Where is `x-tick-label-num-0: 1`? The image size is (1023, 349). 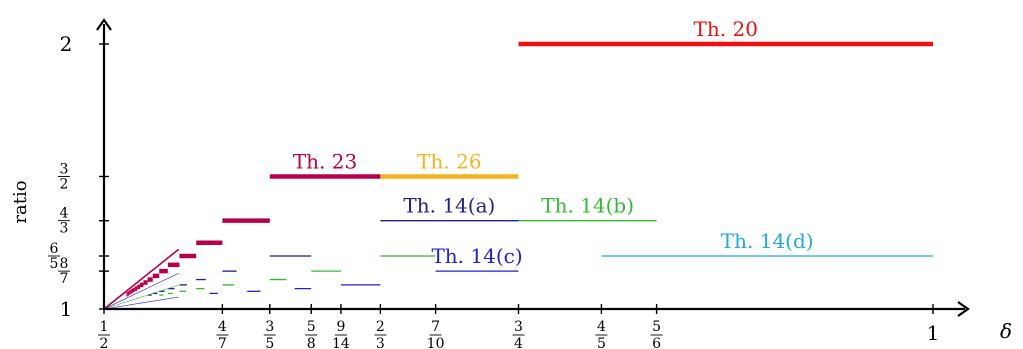
x-tick-label-num-0: 1 is located at coordinates (104, 327).